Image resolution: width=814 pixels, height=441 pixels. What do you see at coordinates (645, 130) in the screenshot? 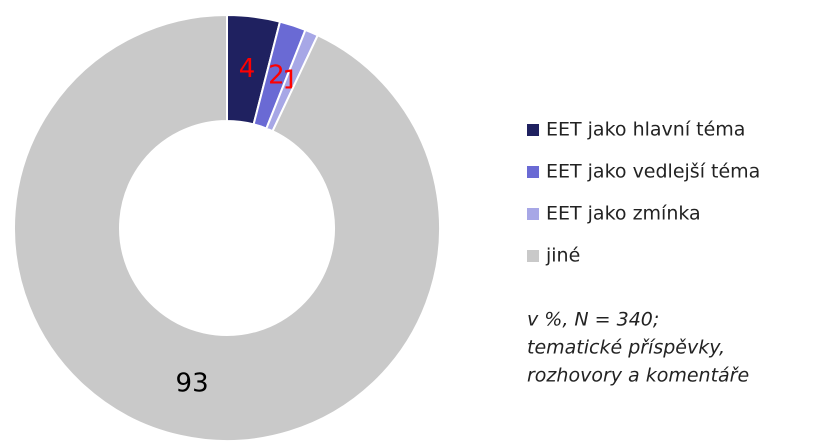
I see `legend-label: EET jako hlavní téma` at bounding box center [645, 130].